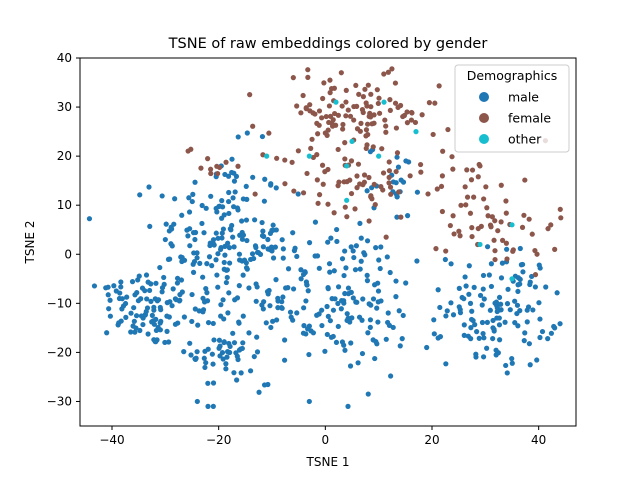  Describe the element at coordinates (63, 229) in the screenshot. I see `y-axis-ticks: −30 −20 −10 0 10 20 30 40` at that location.